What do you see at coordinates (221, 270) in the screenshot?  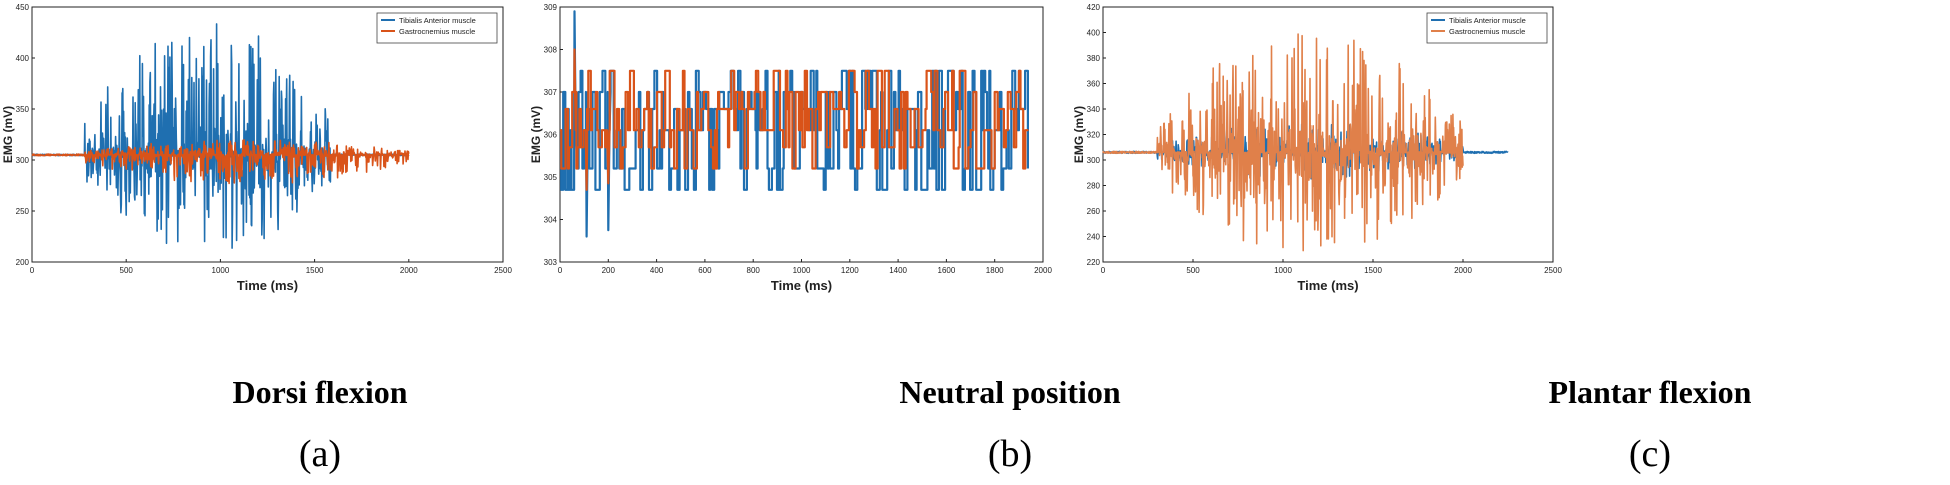 I see `panel-a-x-tick-label: 1000` at bounding box center [221, 270].